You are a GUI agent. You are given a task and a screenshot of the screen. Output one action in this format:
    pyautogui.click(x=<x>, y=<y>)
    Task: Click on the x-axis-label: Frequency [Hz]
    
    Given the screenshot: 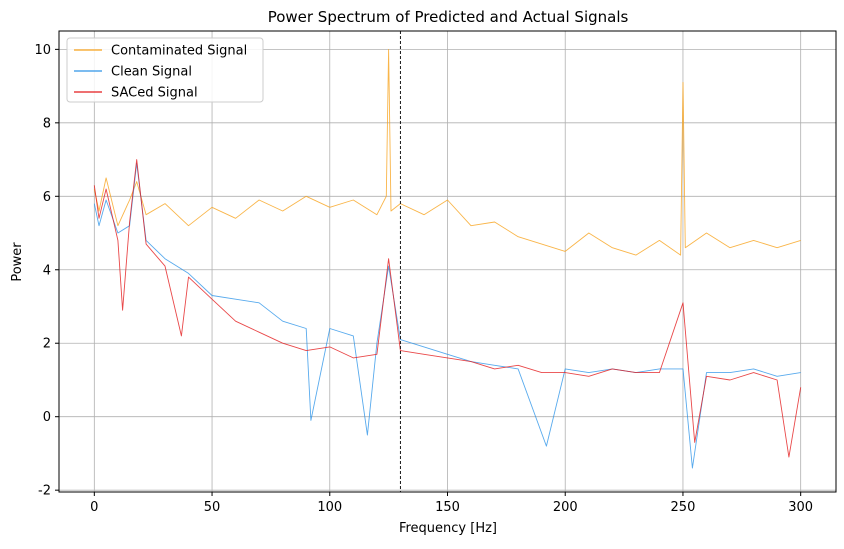 What is the action you would take?
    pyautogui.click(x=448, y=528)
    